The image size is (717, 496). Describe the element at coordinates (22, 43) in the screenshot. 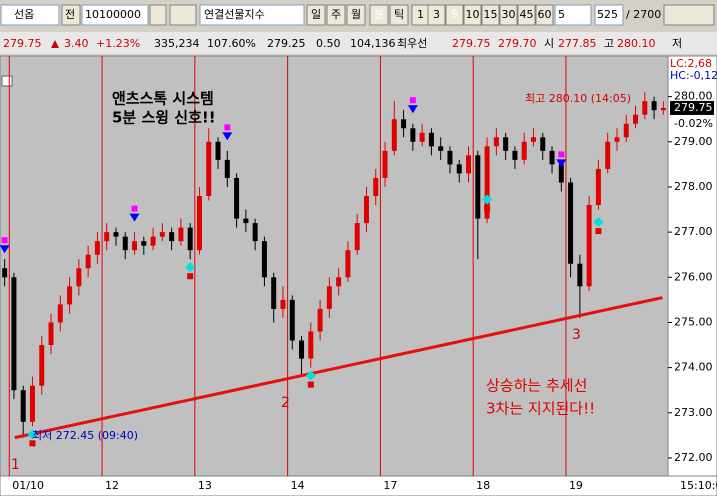

I see `price: 279.75` at that location.